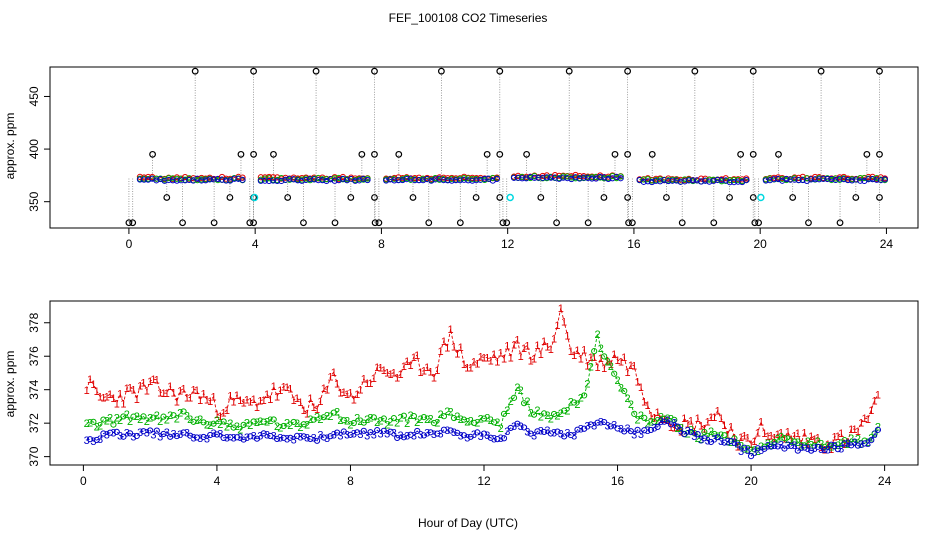 This screenshot has width=936, height=540. Describe the element at coordinates (260, 177) in the screenshot. I see `top-series-red-point` at that location.